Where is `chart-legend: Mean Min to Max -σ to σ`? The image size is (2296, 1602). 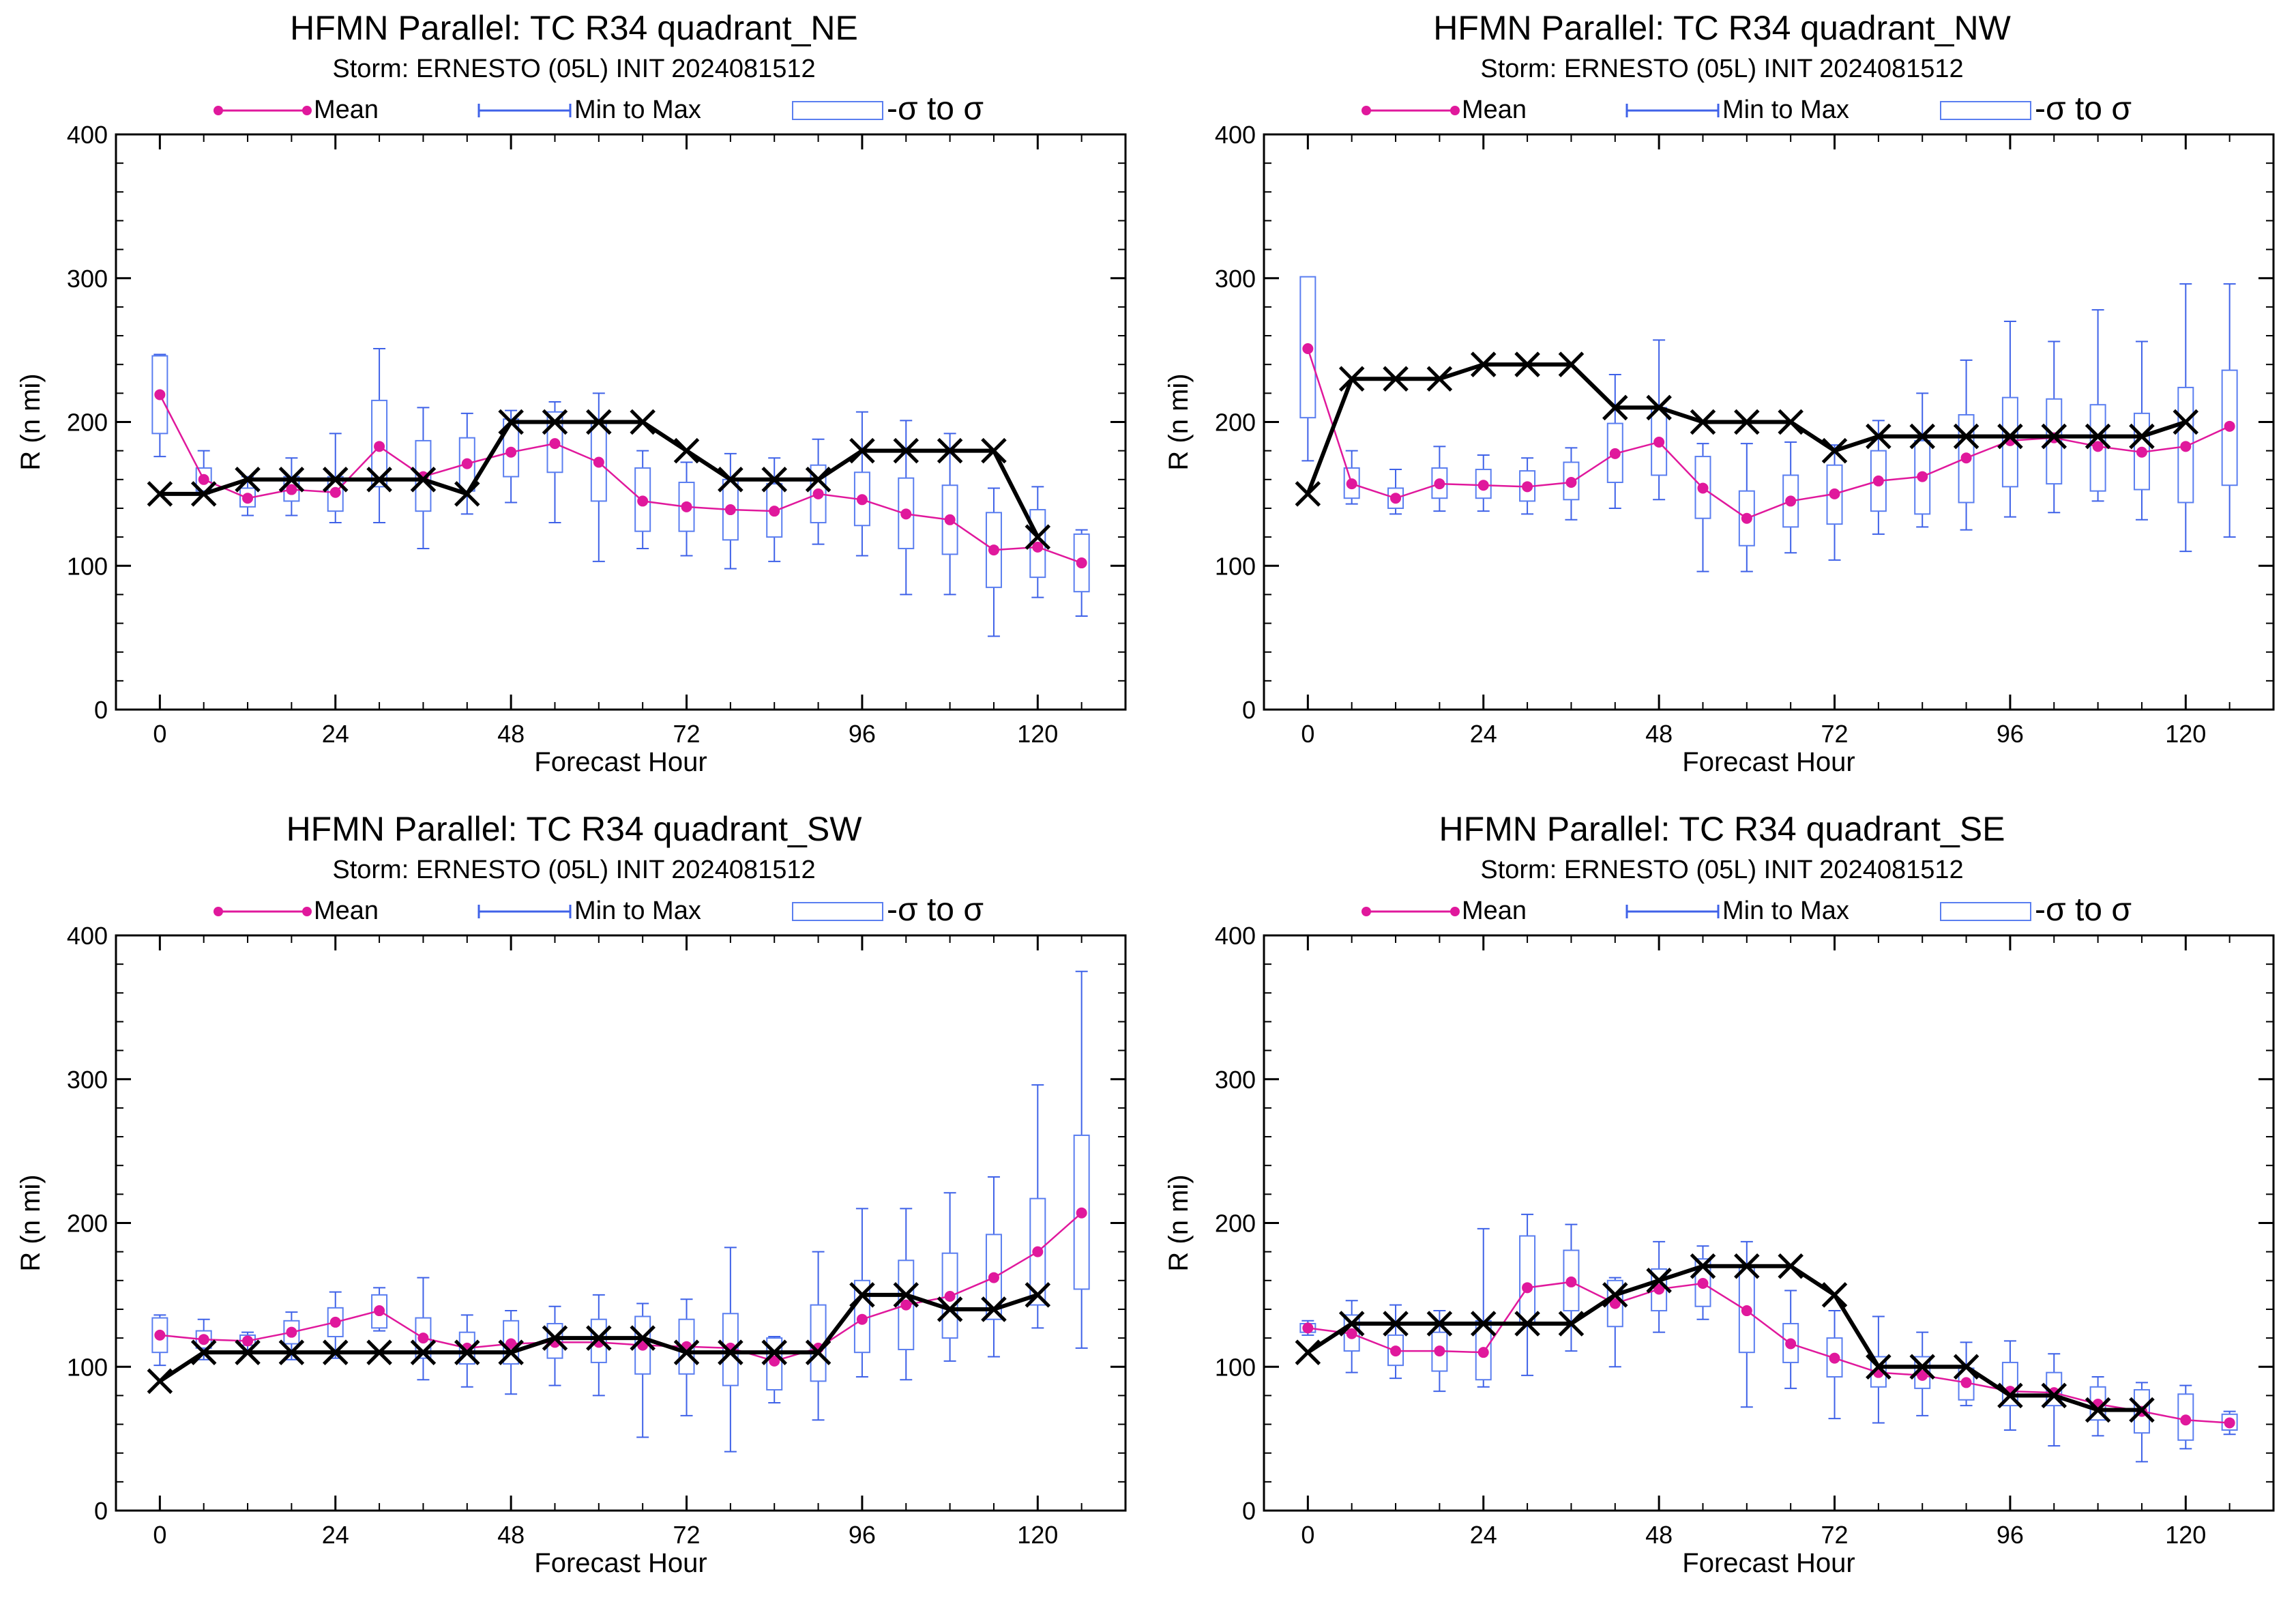
chart-legend: Mean Min to Max -σ to σ is located at coordinates (574, 912).